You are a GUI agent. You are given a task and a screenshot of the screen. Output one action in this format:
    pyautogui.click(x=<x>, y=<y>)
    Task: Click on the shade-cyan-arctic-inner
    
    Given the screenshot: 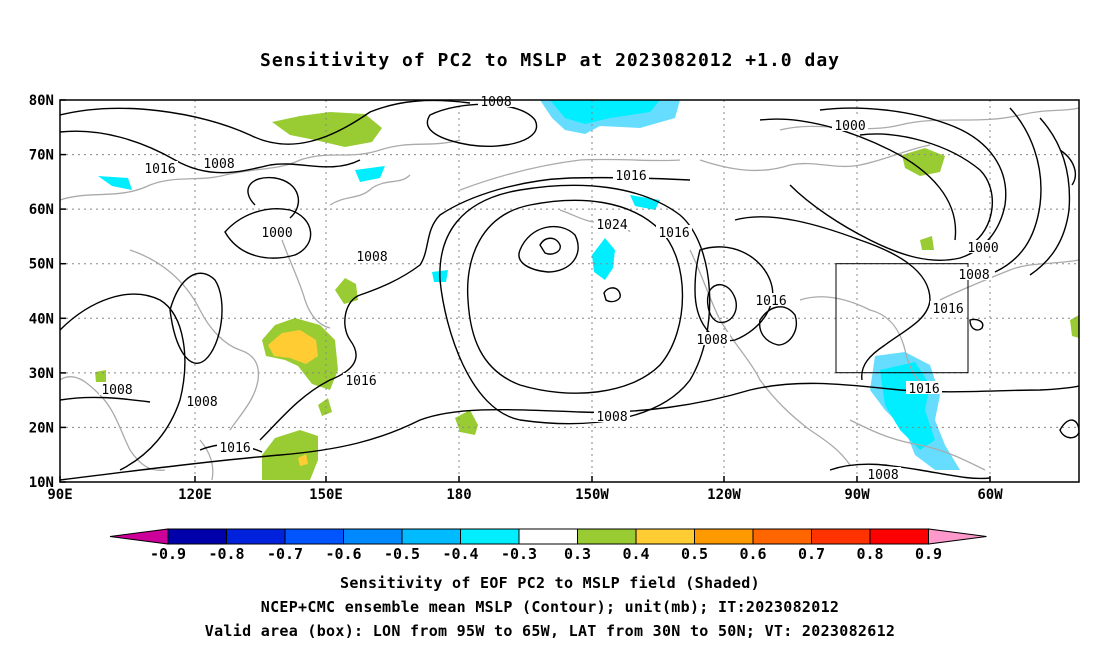 What is the action you would take?
    pyautogui.click(x=605, y=112)
    